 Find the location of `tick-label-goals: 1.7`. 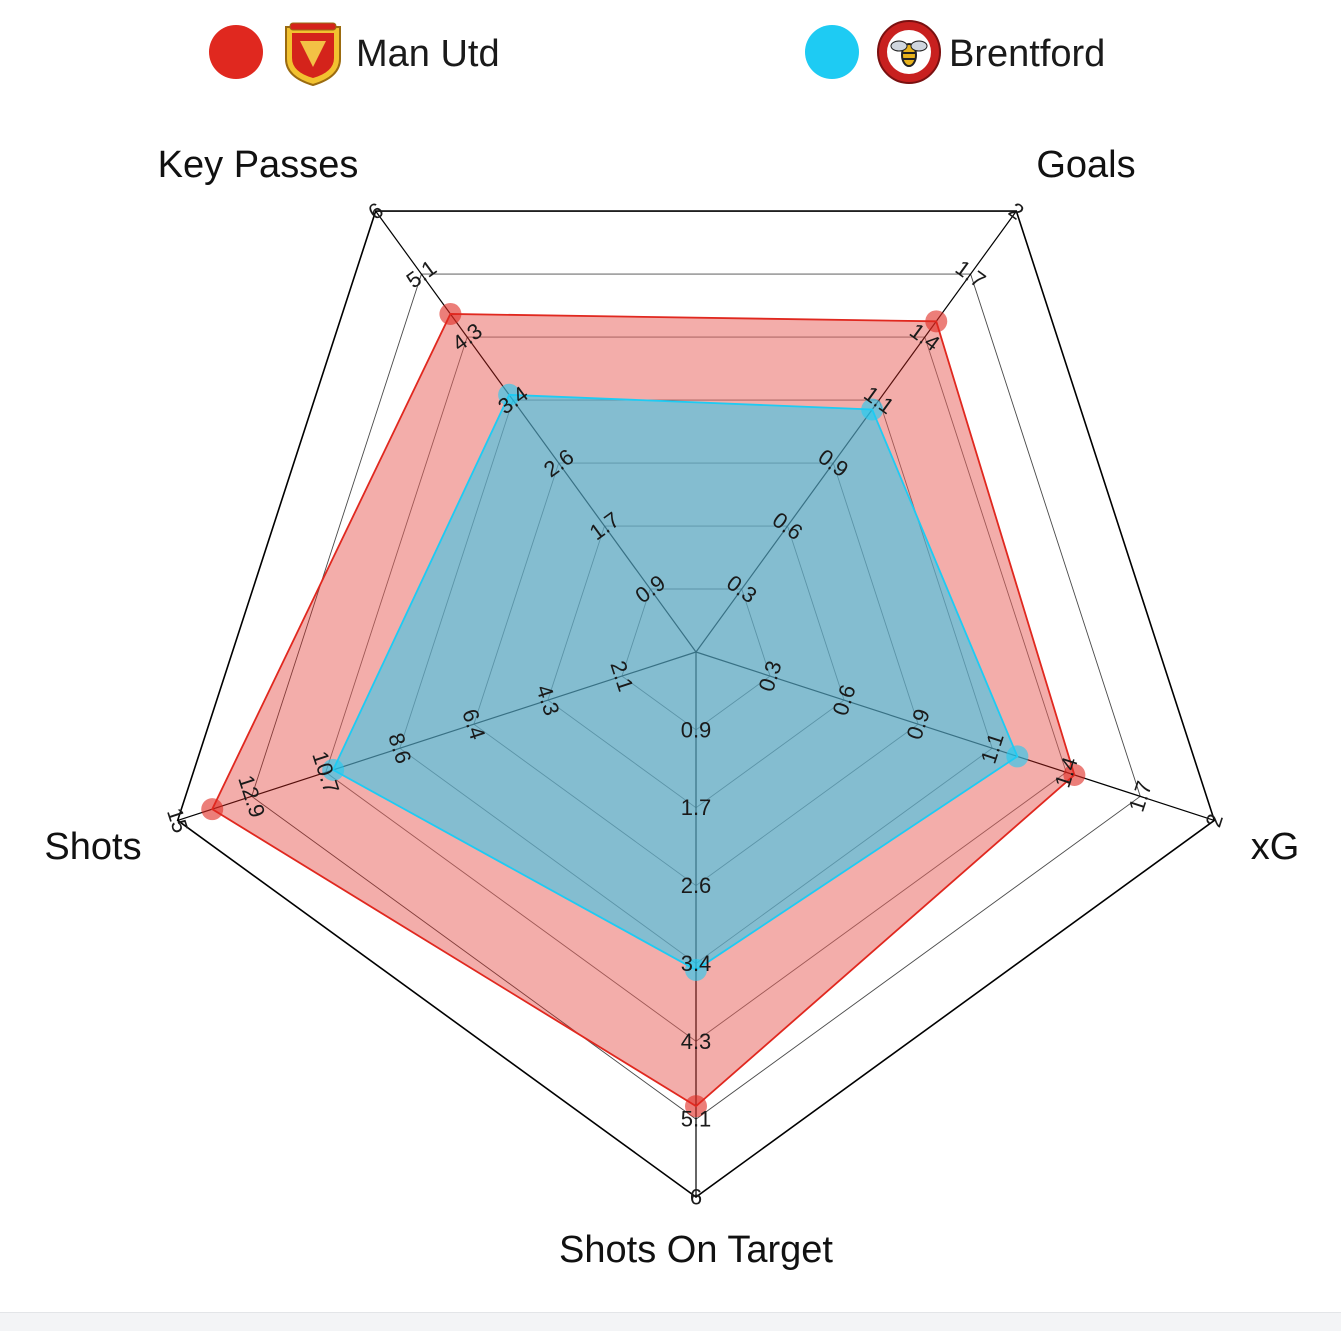

tick-label-goals: 1.7 is located at coordinates (970, 274).